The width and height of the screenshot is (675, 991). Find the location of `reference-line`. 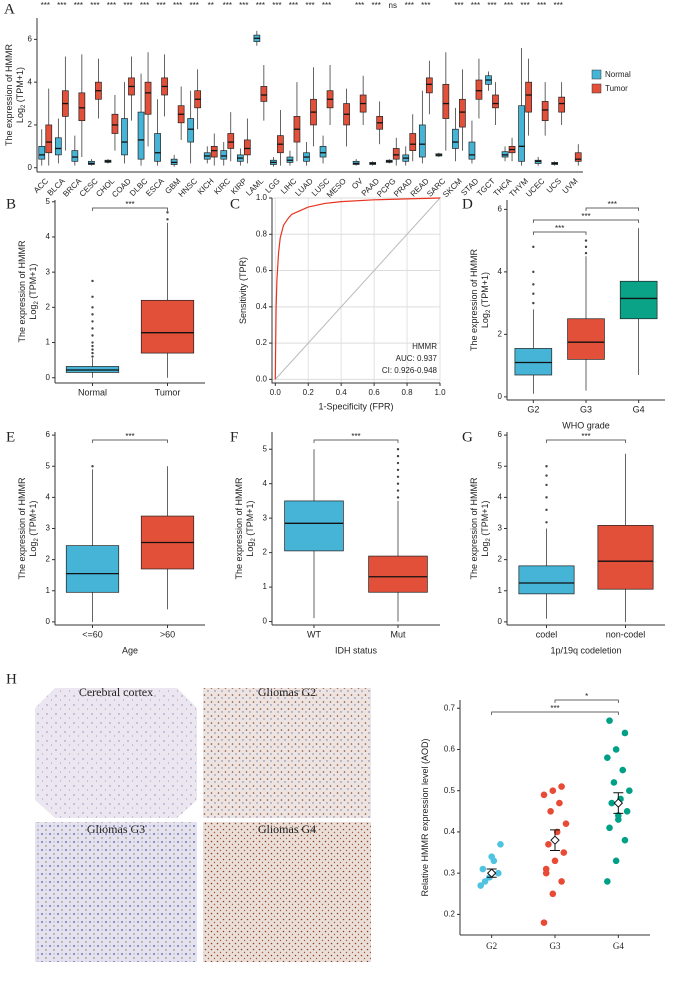

reference-line is located at coordinates (357, 288).